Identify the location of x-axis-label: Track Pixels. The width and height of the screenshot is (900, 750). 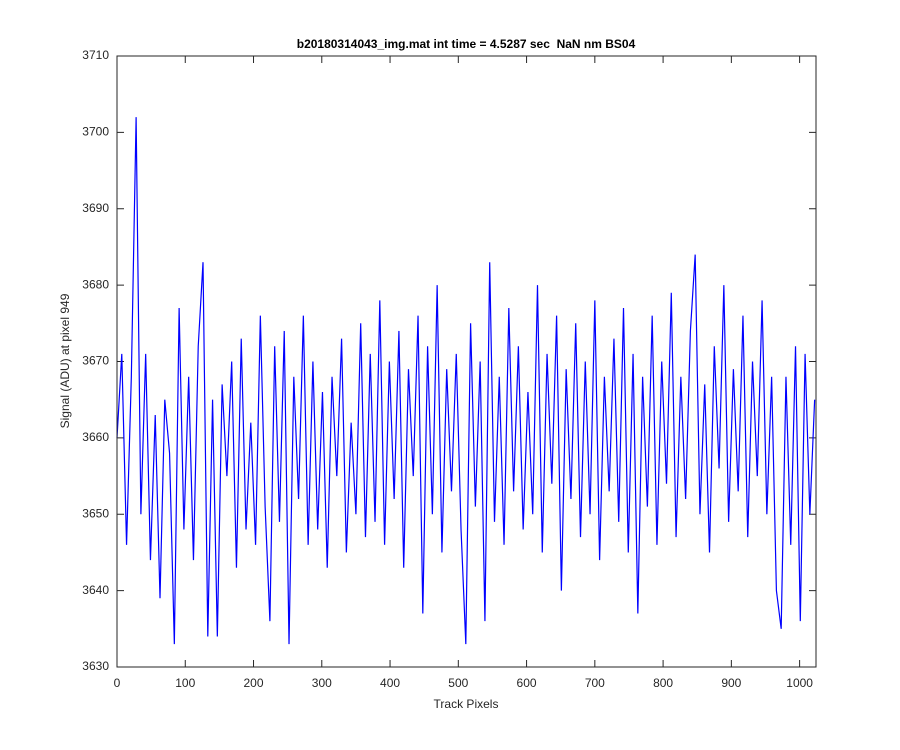
(466, 704).